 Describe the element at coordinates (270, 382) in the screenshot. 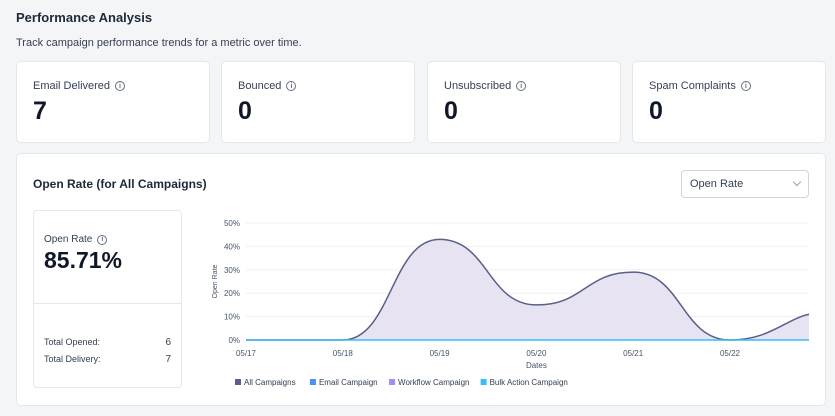

I see `legend-label: All Campaigns` at that location.